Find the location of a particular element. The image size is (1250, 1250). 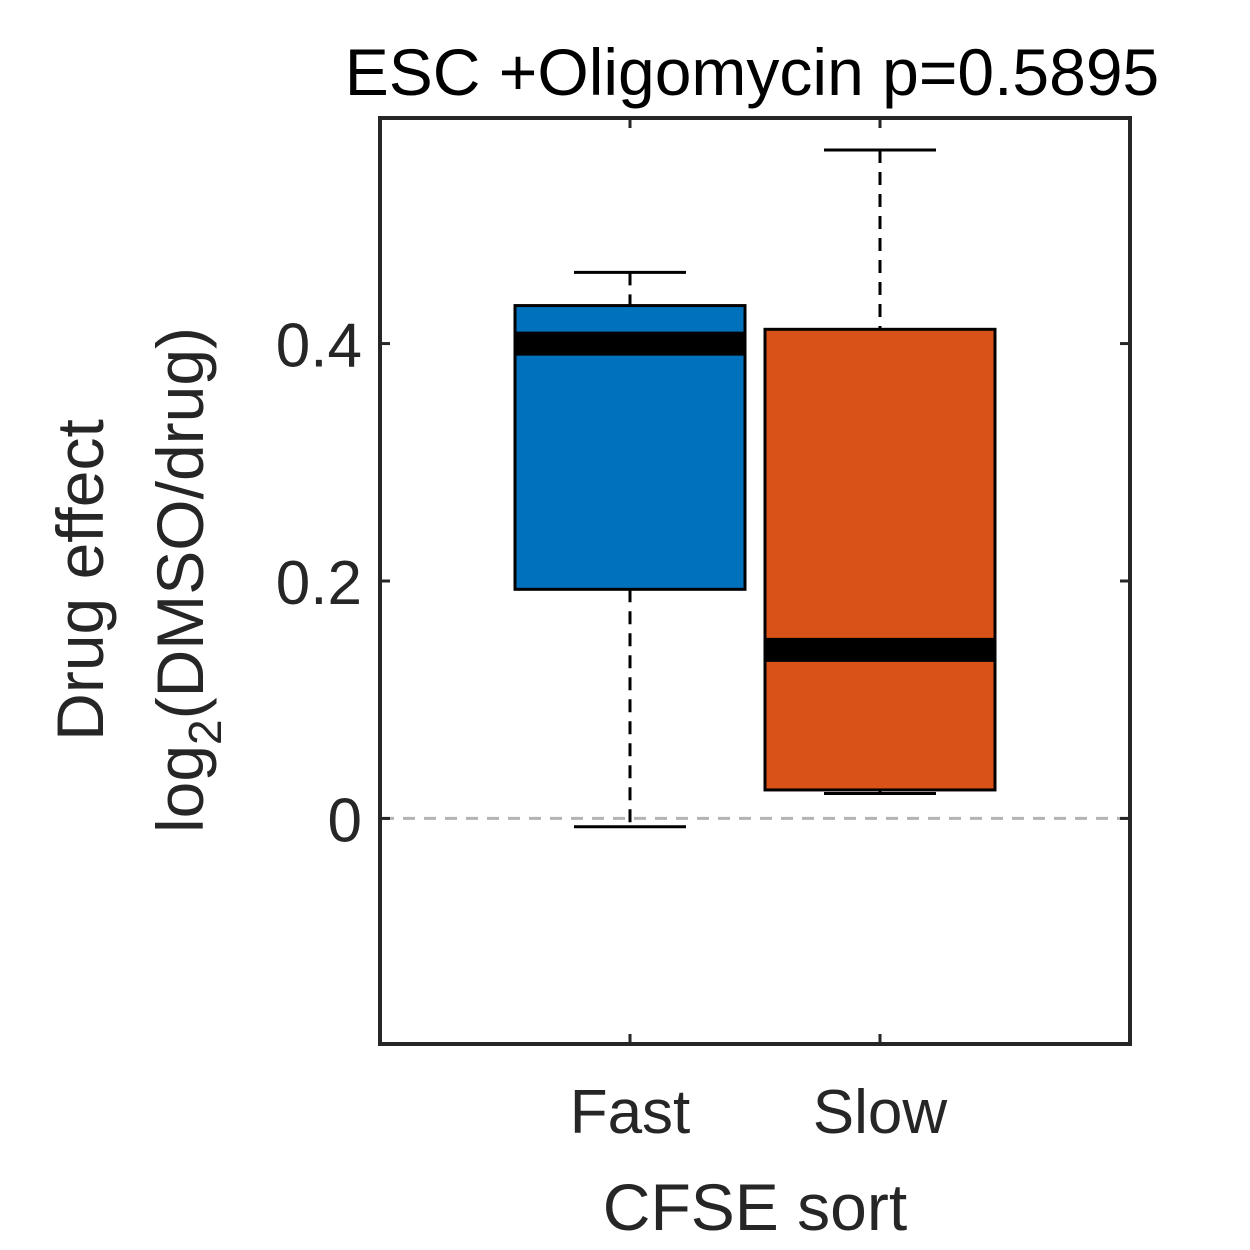

y-axis-label-ratio: (DMSO/drug) is located at coordinates (180, 523).